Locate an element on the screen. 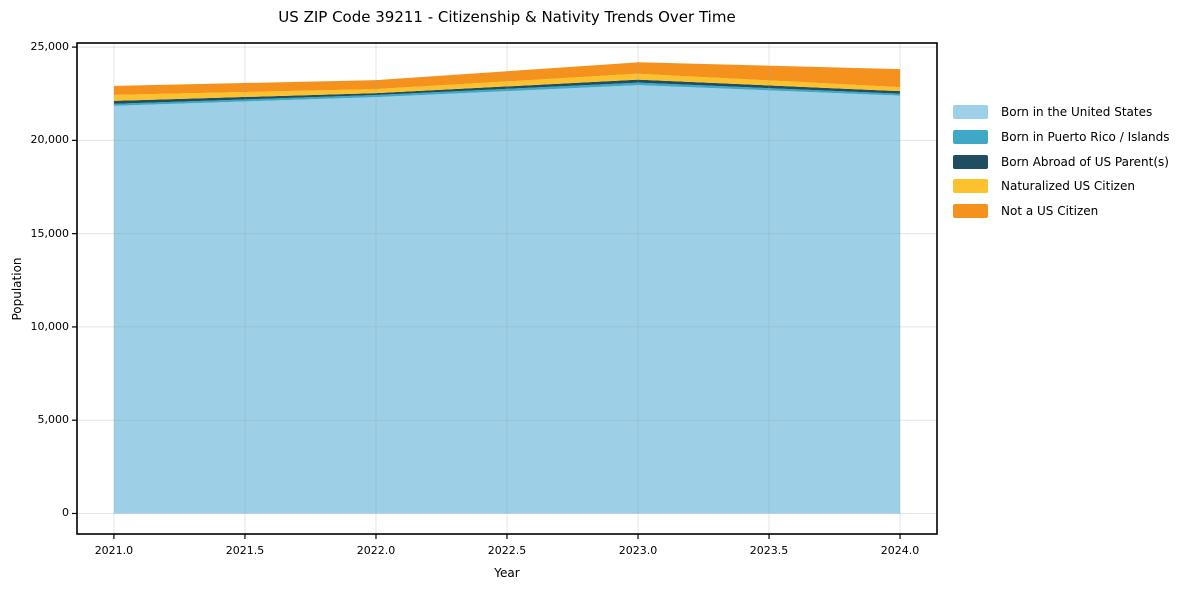  y-tick-label: 25,000 is located at coordinates (50, 47).